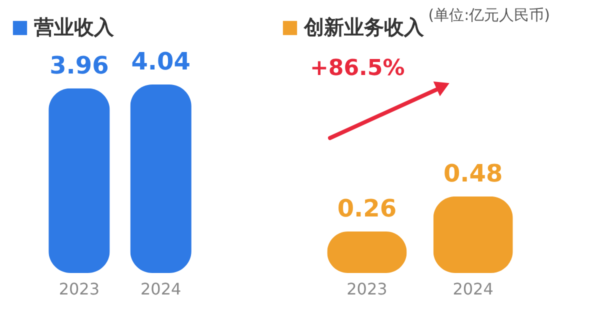 The image size is (600, 323). I want to click on legend-label: 创新业务收入, so click(364, 27).